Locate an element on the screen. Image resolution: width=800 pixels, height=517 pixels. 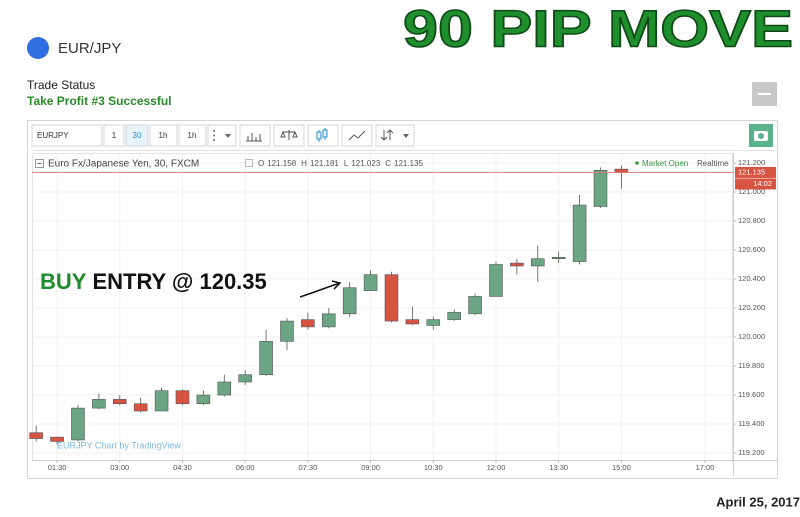
y-tick-label: 119.400 is located at coordinates (751, 423).